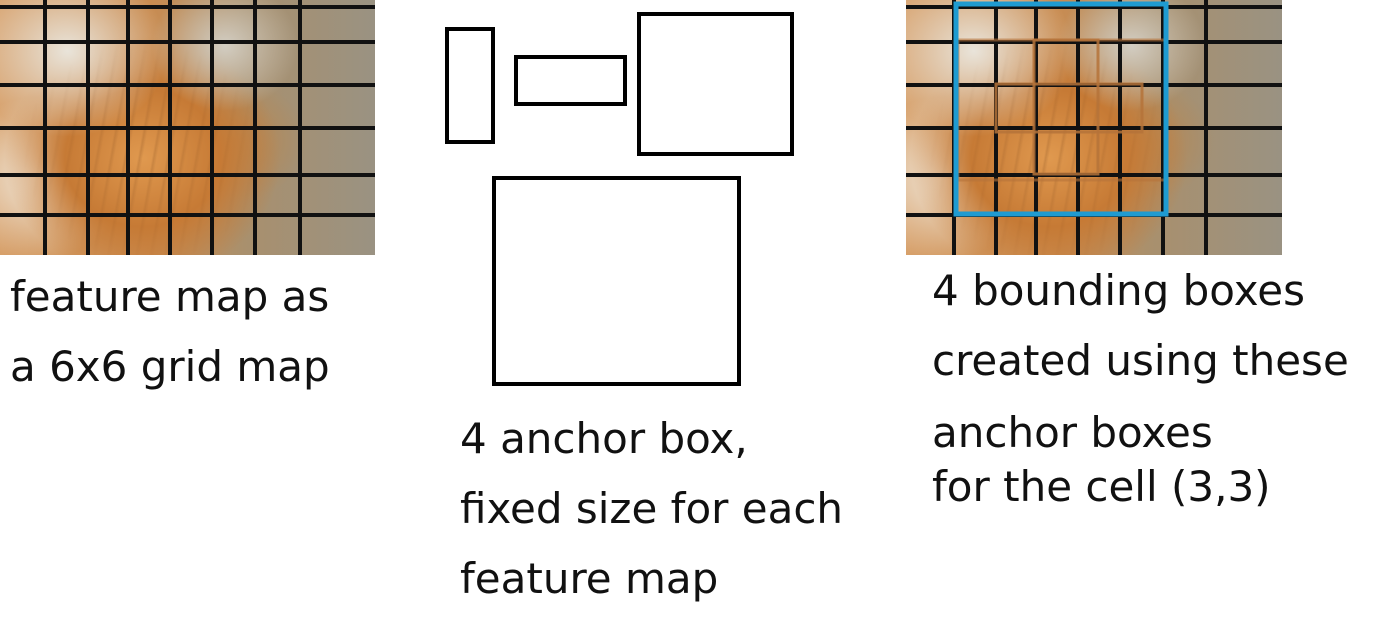  Describe the element at coordinates (470, 85) in the screenshot. I see `anchor-box-tall` at that location.